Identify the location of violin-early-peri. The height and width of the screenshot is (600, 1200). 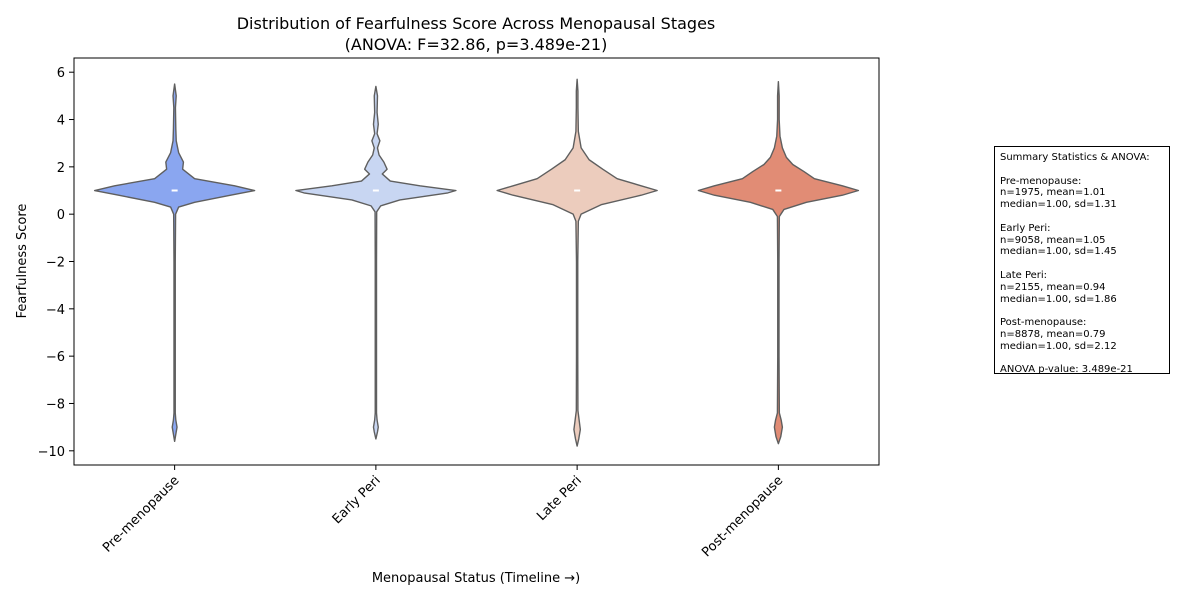
(376, 262).